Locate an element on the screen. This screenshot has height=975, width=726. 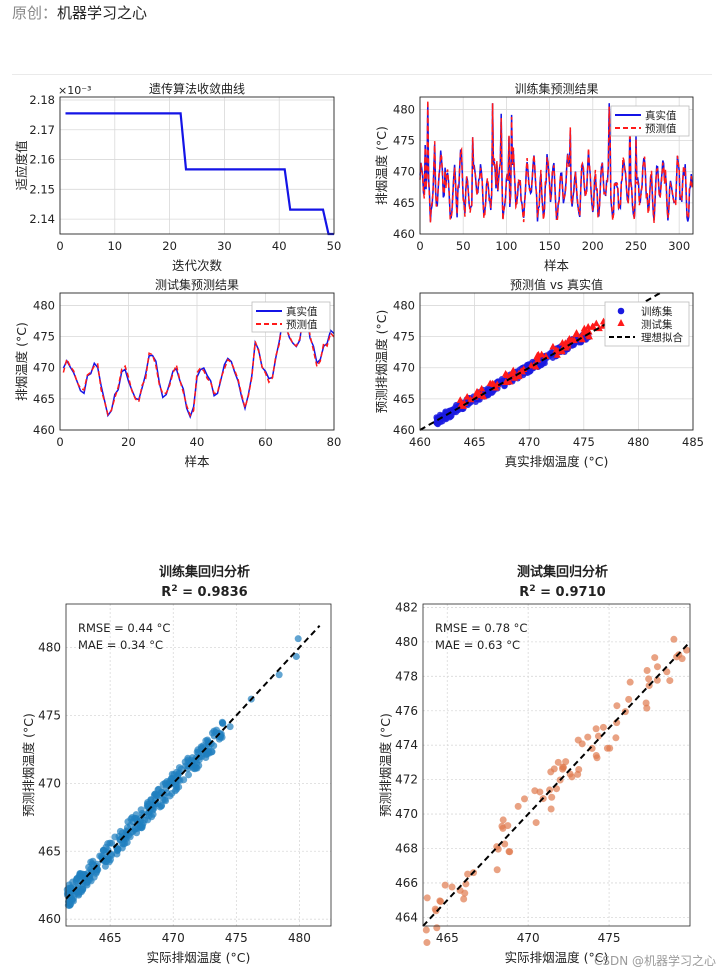
train-xtick-label: 250 is located at coordinates (636, 246).